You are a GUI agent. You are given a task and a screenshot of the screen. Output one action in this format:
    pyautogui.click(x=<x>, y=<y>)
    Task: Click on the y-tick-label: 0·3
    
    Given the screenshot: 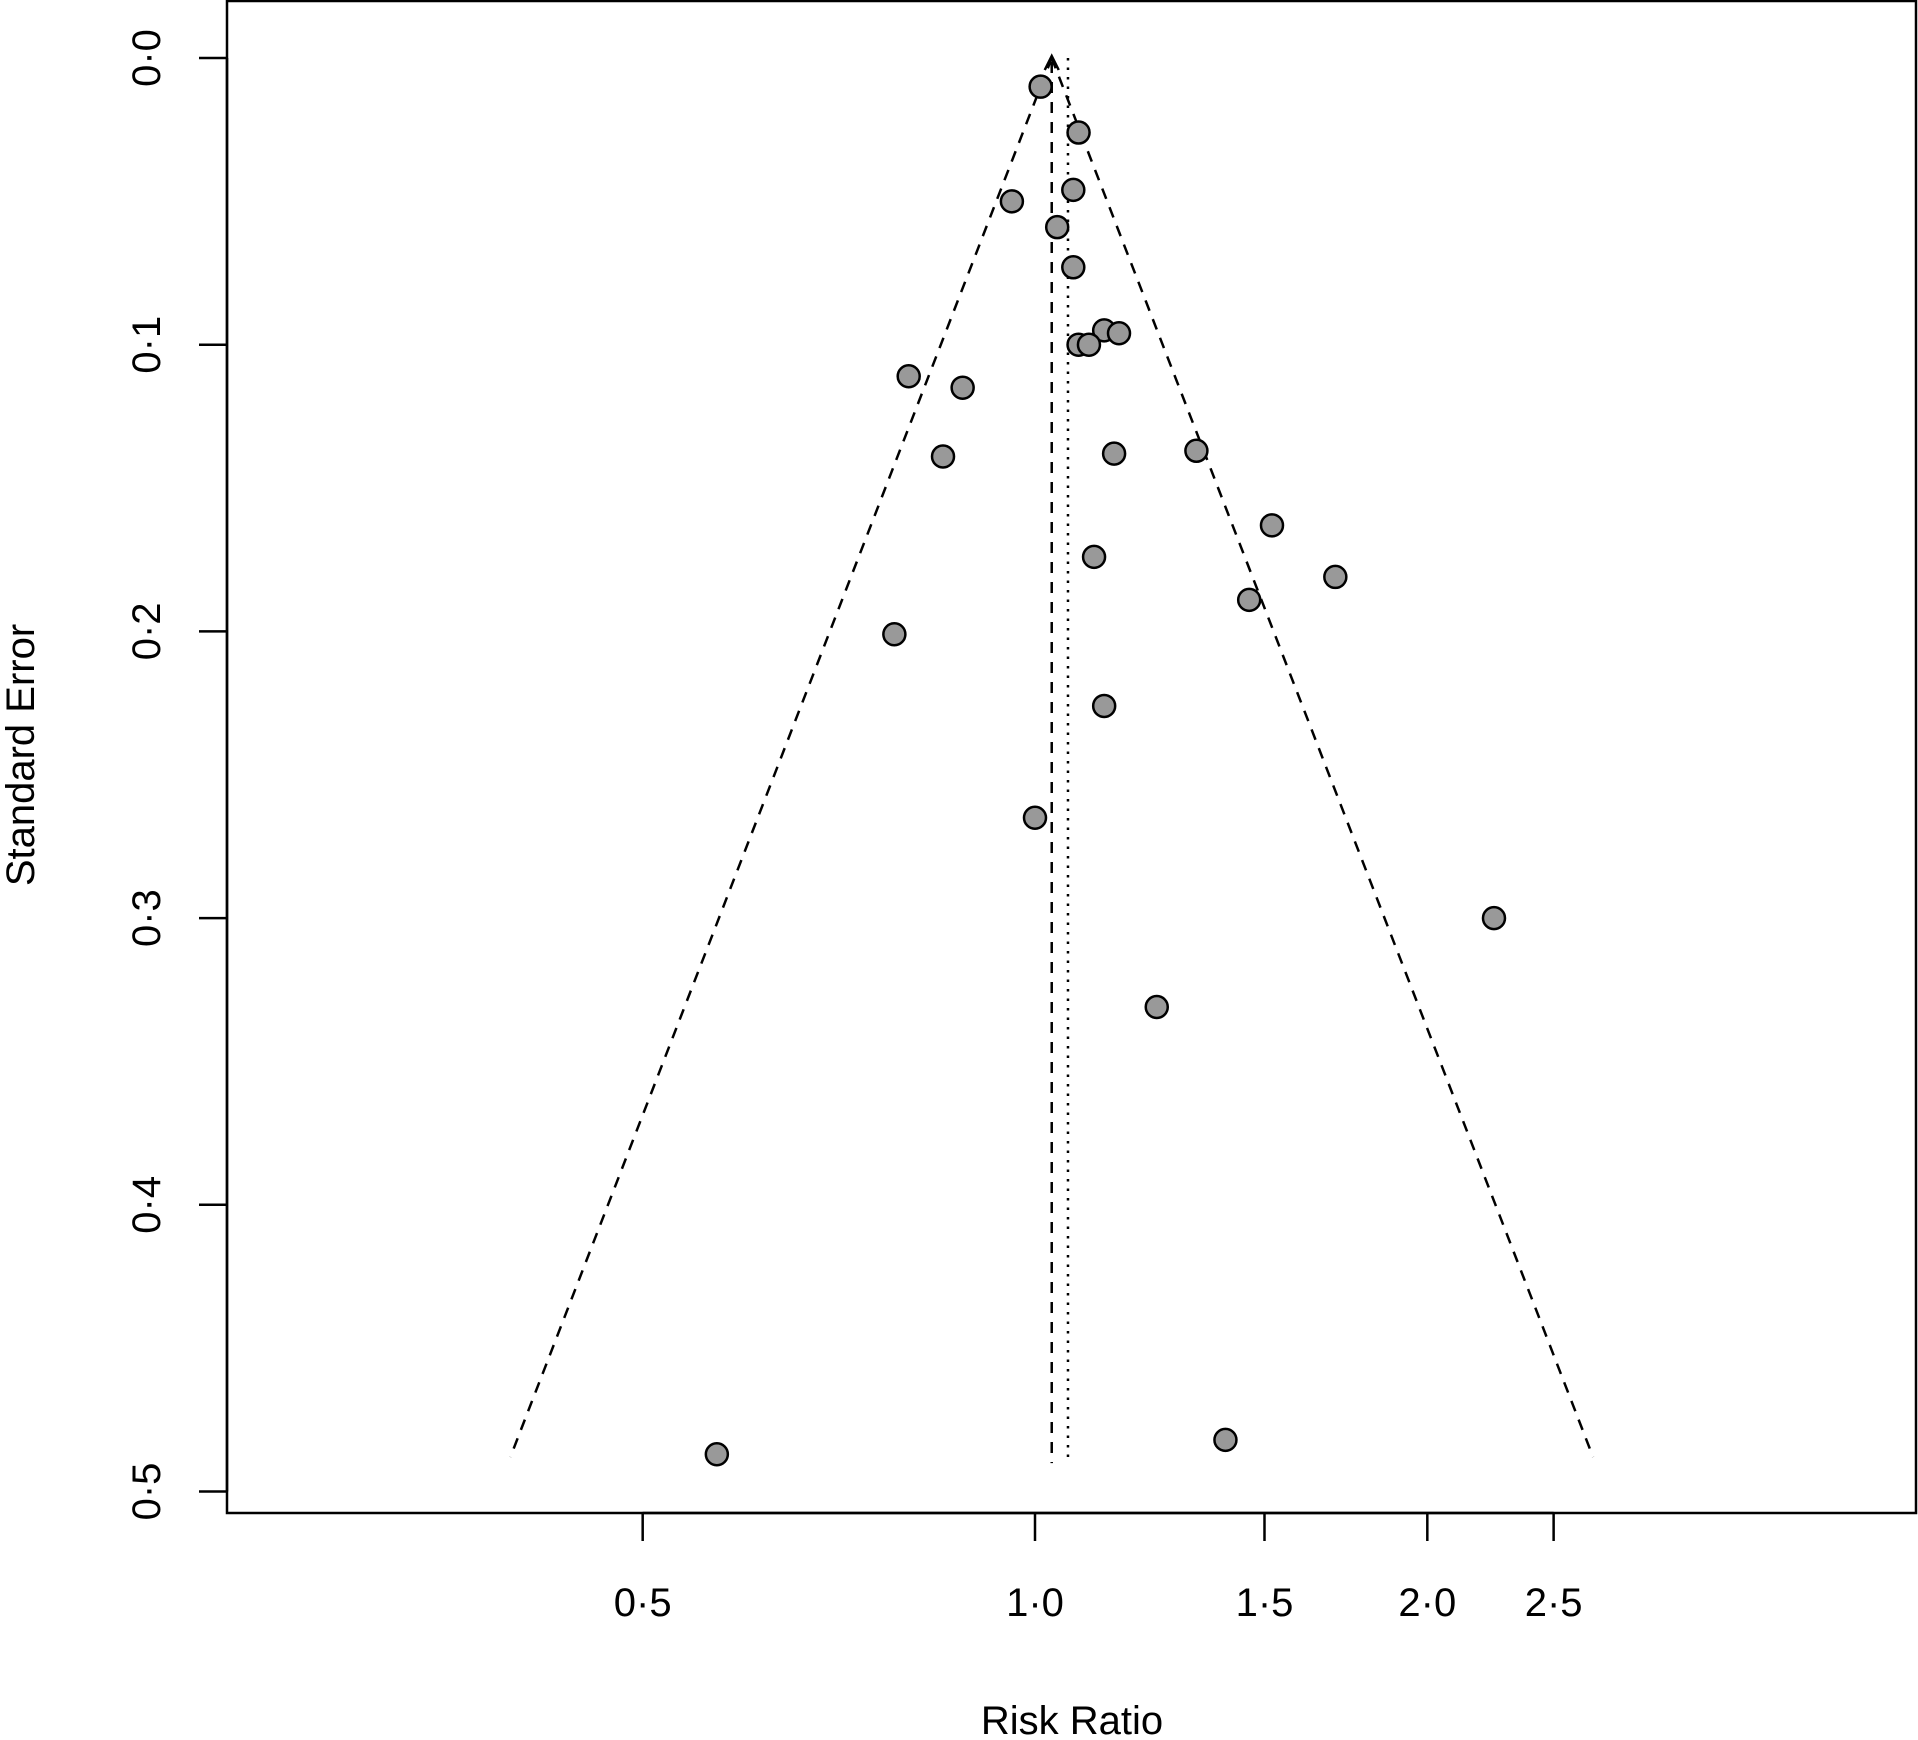 What is the action you would take?
    pyautogui.click(x=147, y=918)
    